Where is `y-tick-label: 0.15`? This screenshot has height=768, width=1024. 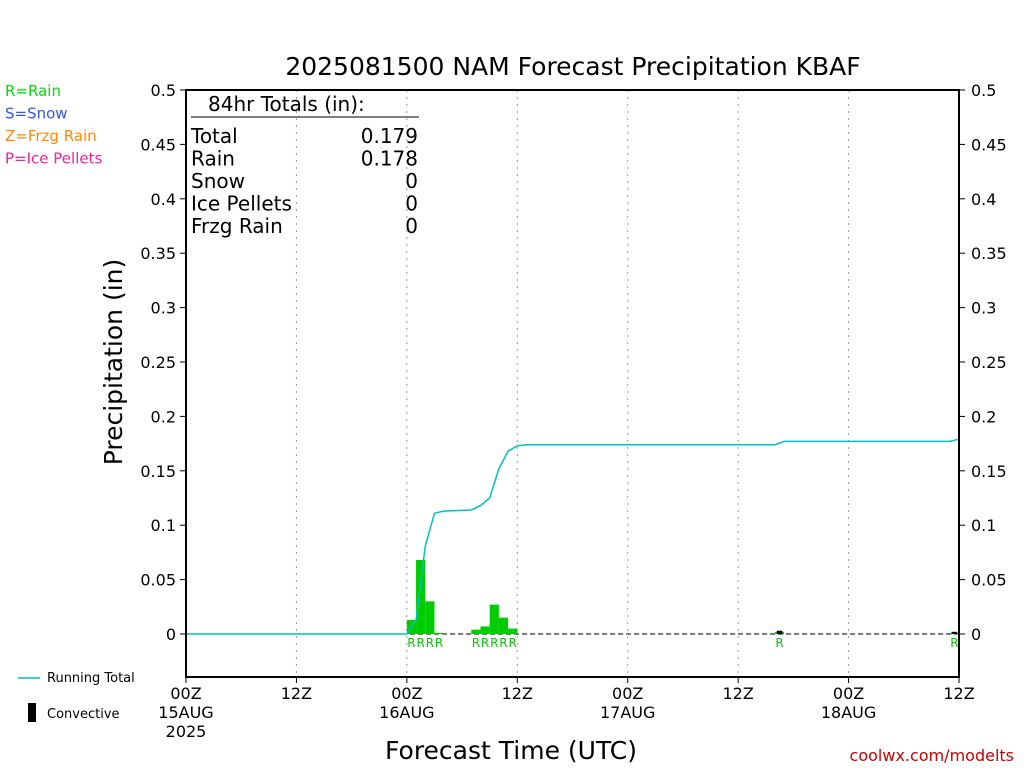
y-tick-label: 0.15 is located at coordinates (158, 471).